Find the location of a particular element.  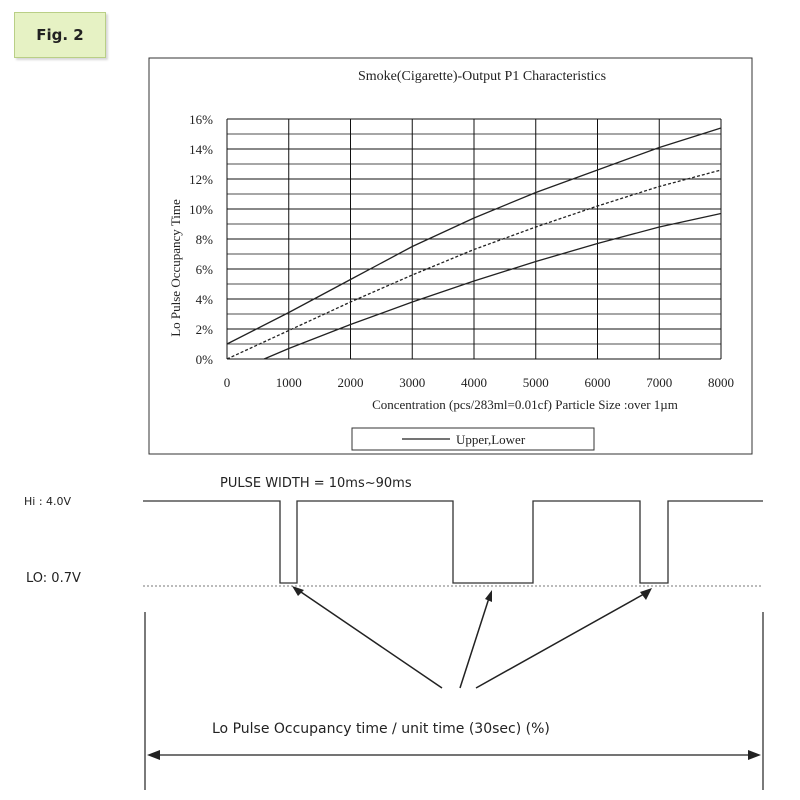

pulse-width-text: PULSE WIDTH = 10ms~90ms is located at coordinates (316, 483).